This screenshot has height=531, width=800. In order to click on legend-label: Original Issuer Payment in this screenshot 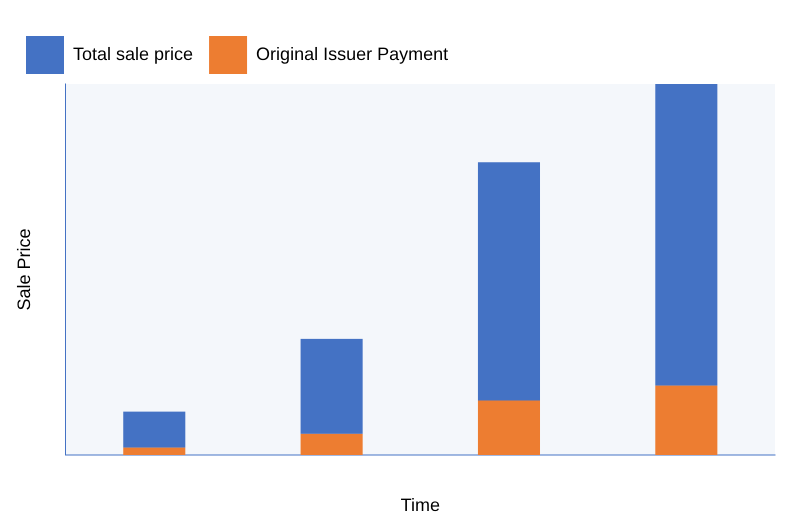, I will do `click(352, 54)`.